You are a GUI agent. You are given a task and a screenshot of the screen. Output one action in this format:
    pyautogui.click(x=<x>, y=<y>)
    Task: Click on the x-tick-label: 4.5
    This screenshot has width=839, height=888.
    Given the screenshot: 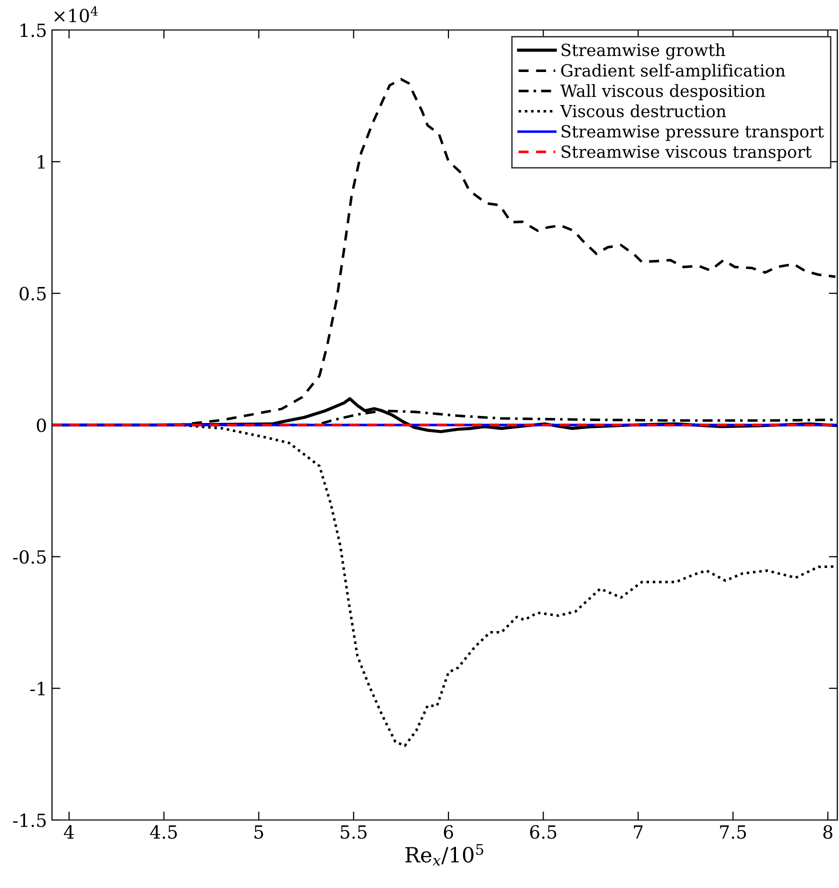 What is the action you would take?
    pyautogui.click(x=163, y=832)
    